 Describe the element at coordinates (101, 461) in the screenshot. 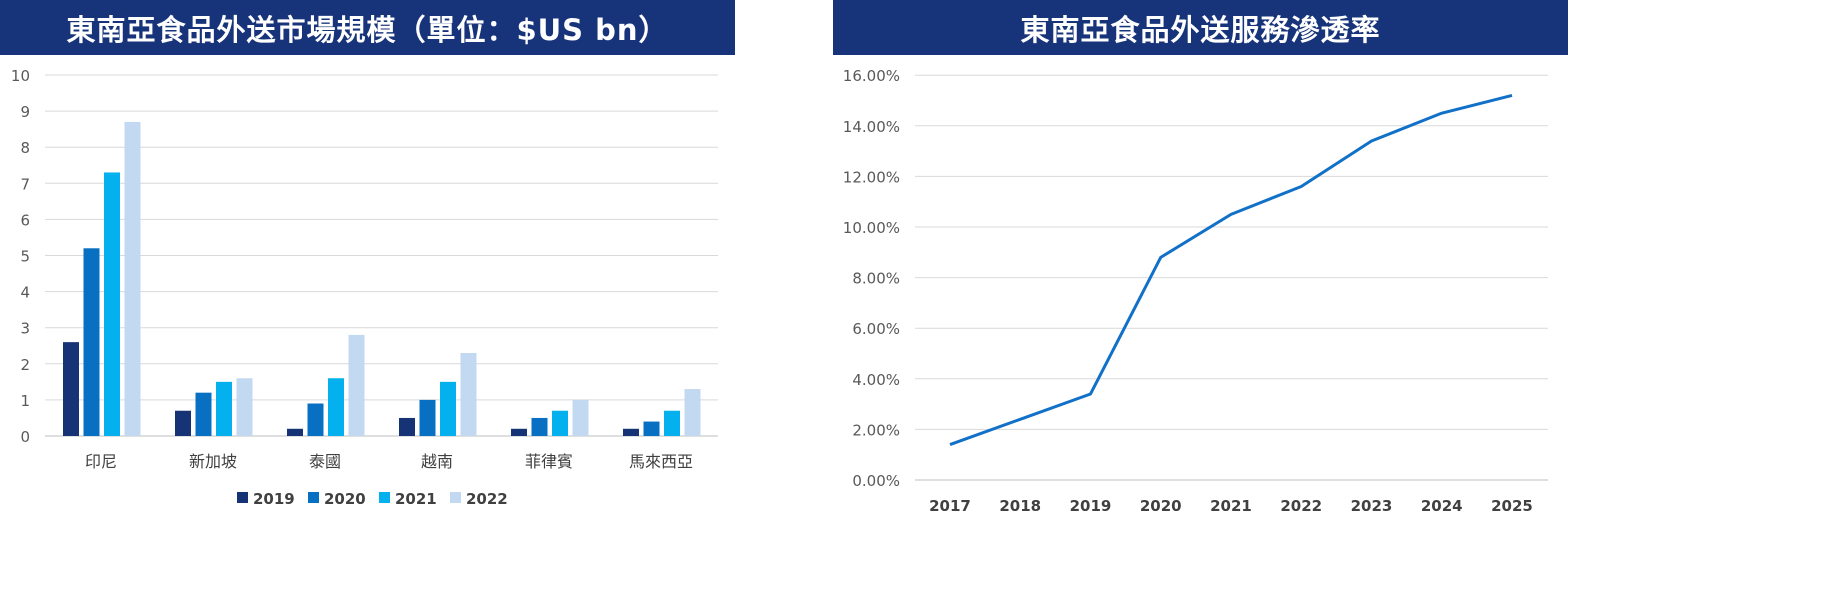

I see `x-tick-label: 印尼` at that location.